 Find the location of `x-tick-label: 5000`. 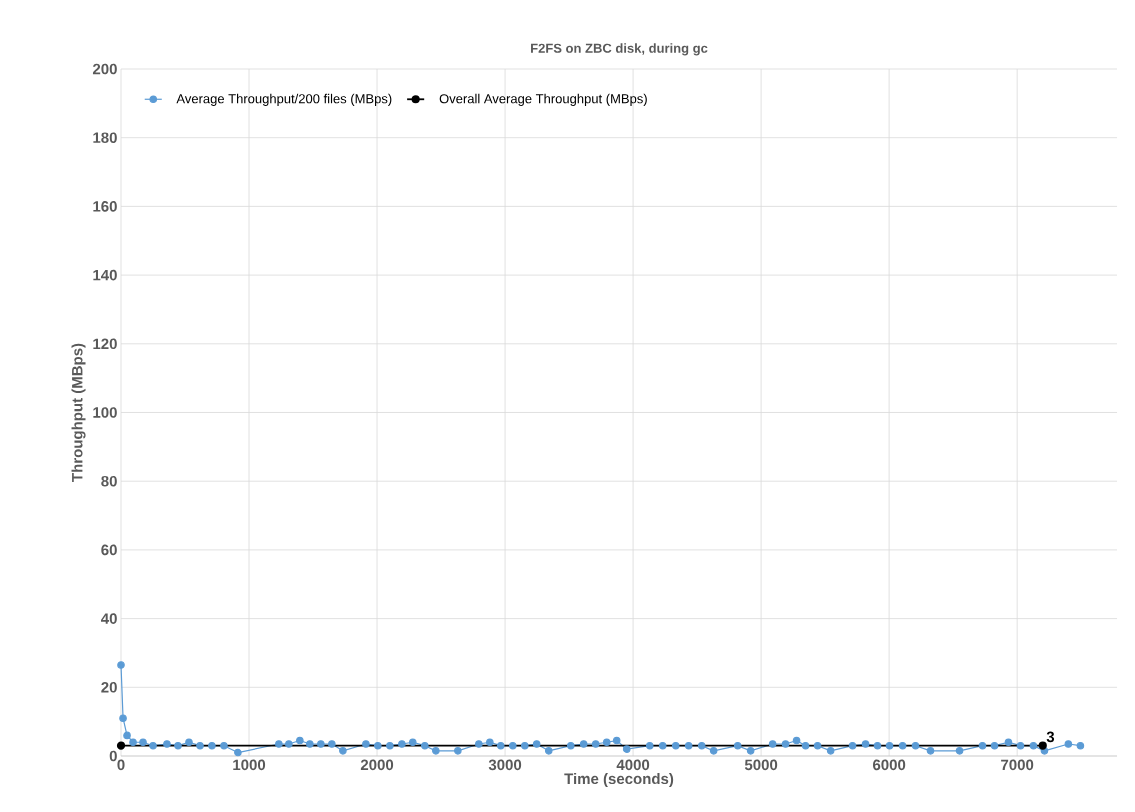

x-tick-label: 5000 is located at coordinates (761, 765).